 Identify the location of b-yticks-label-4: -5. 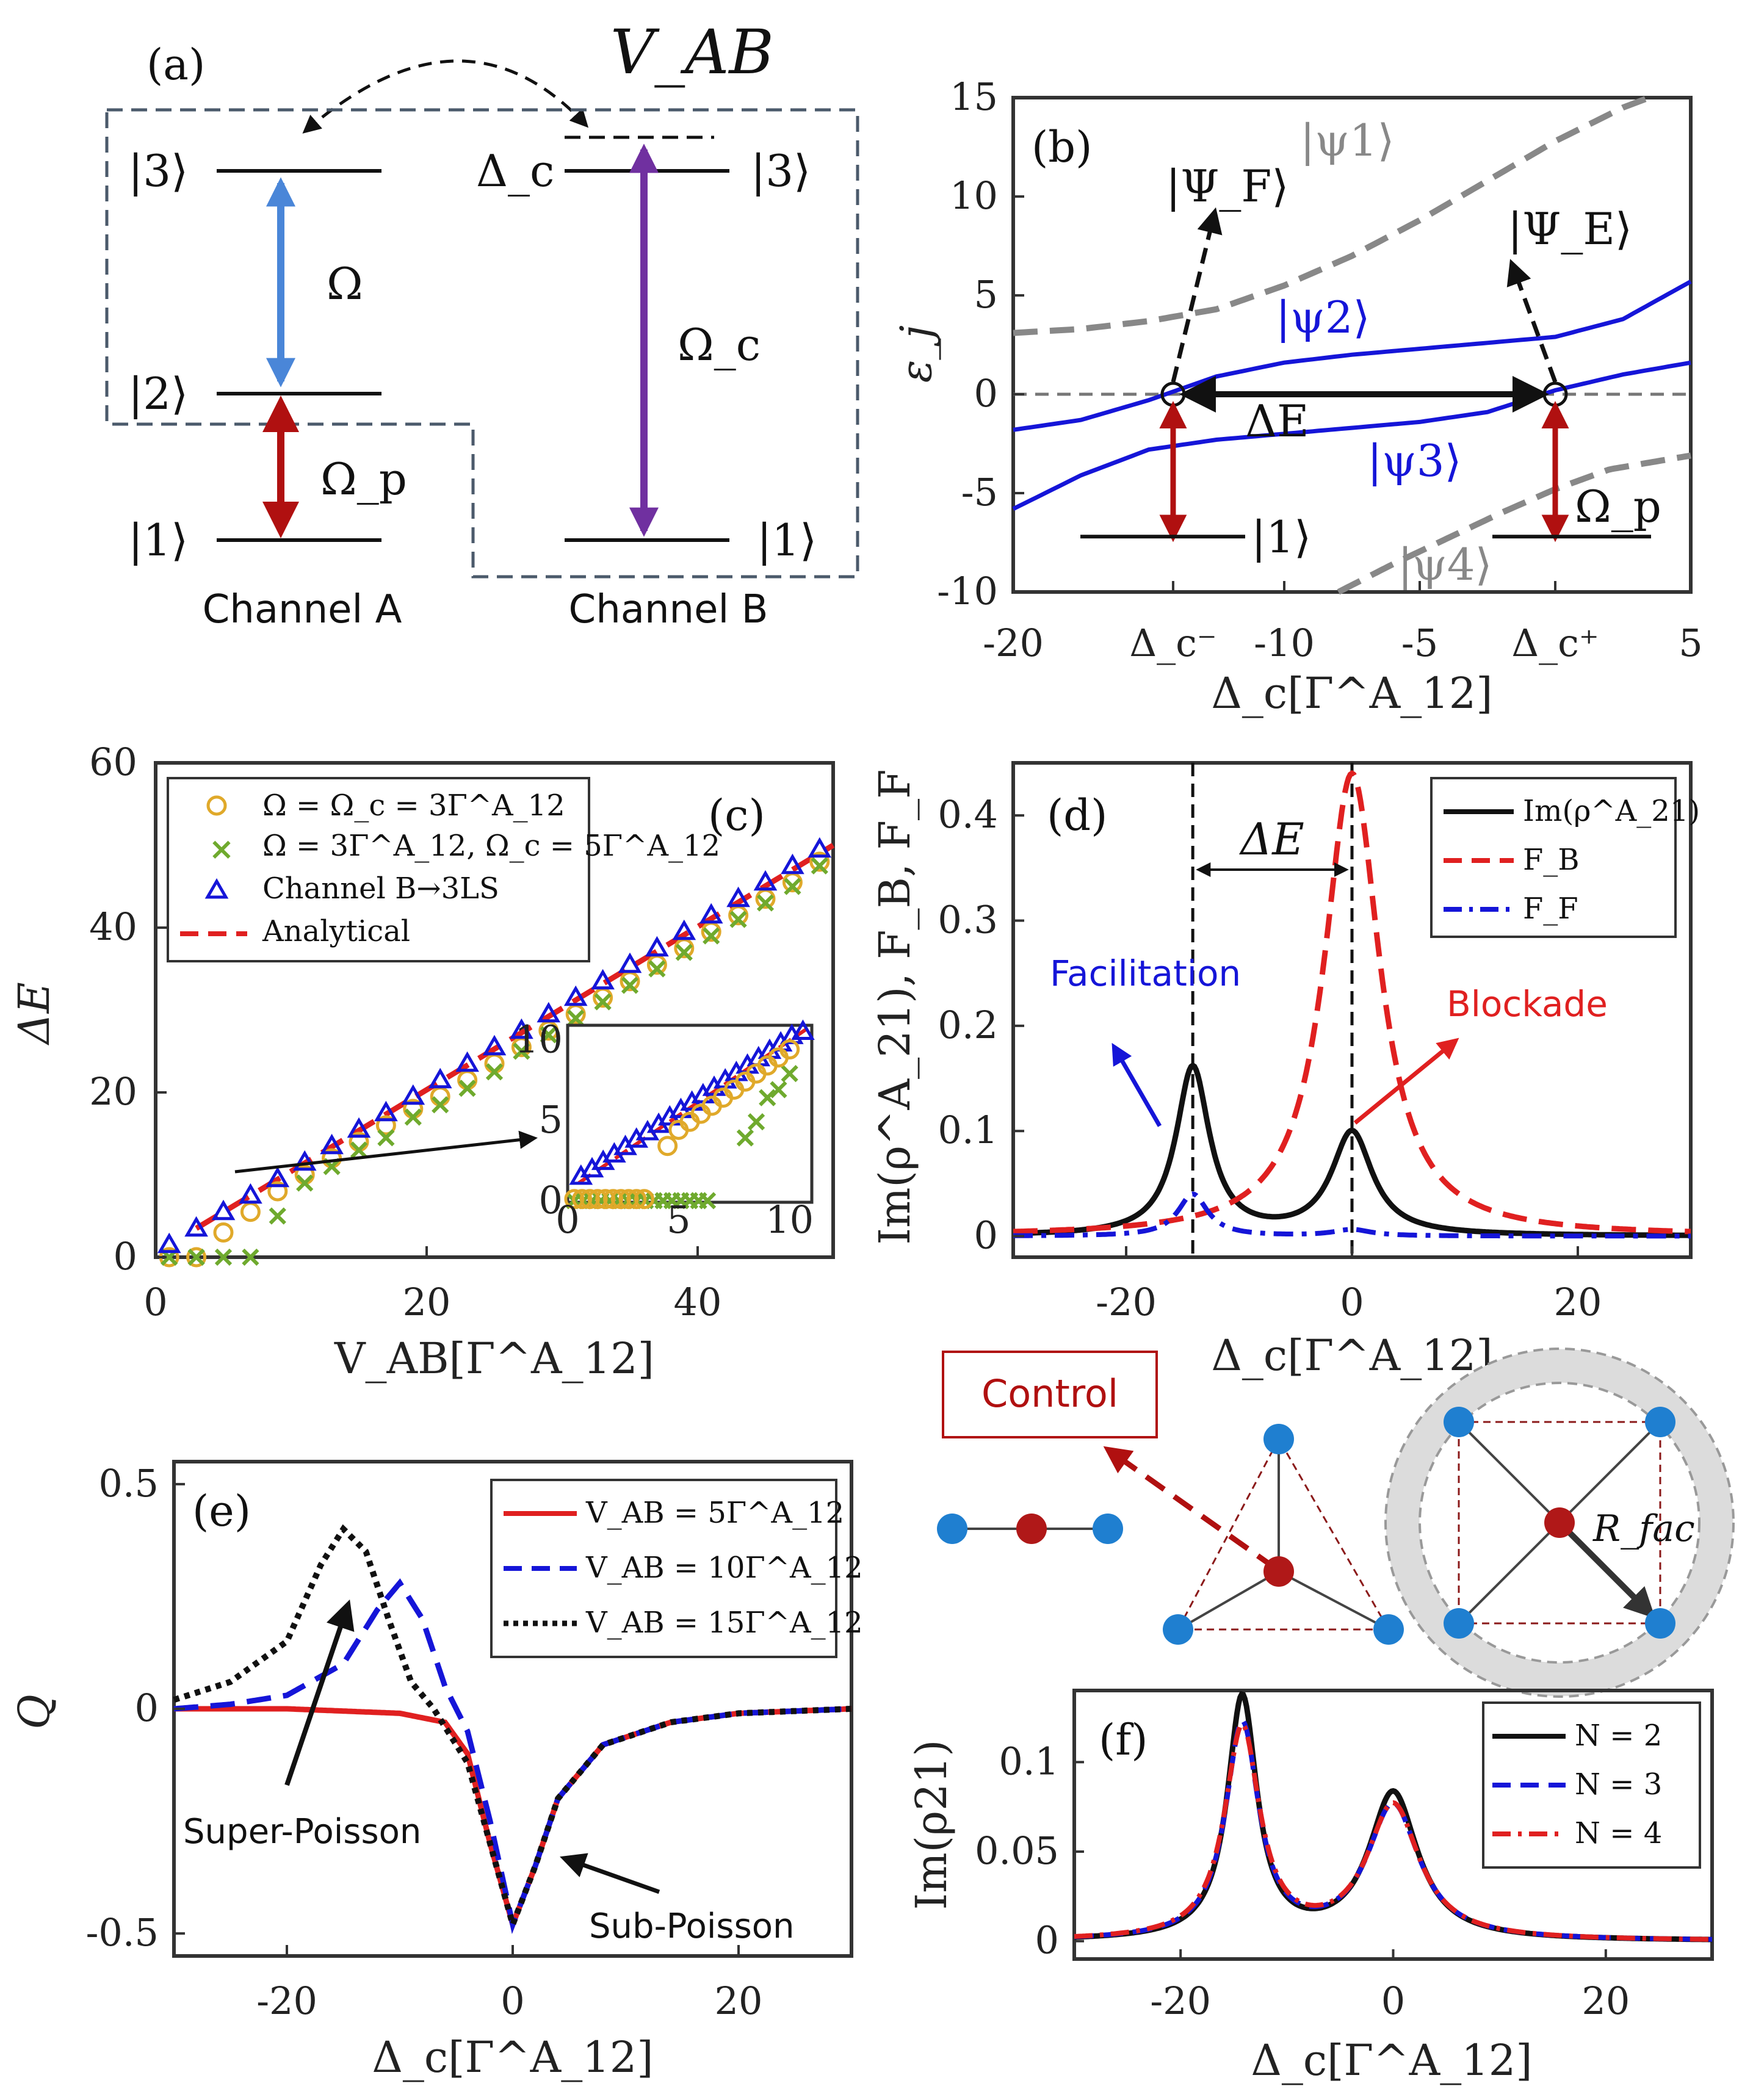
(979, 492).